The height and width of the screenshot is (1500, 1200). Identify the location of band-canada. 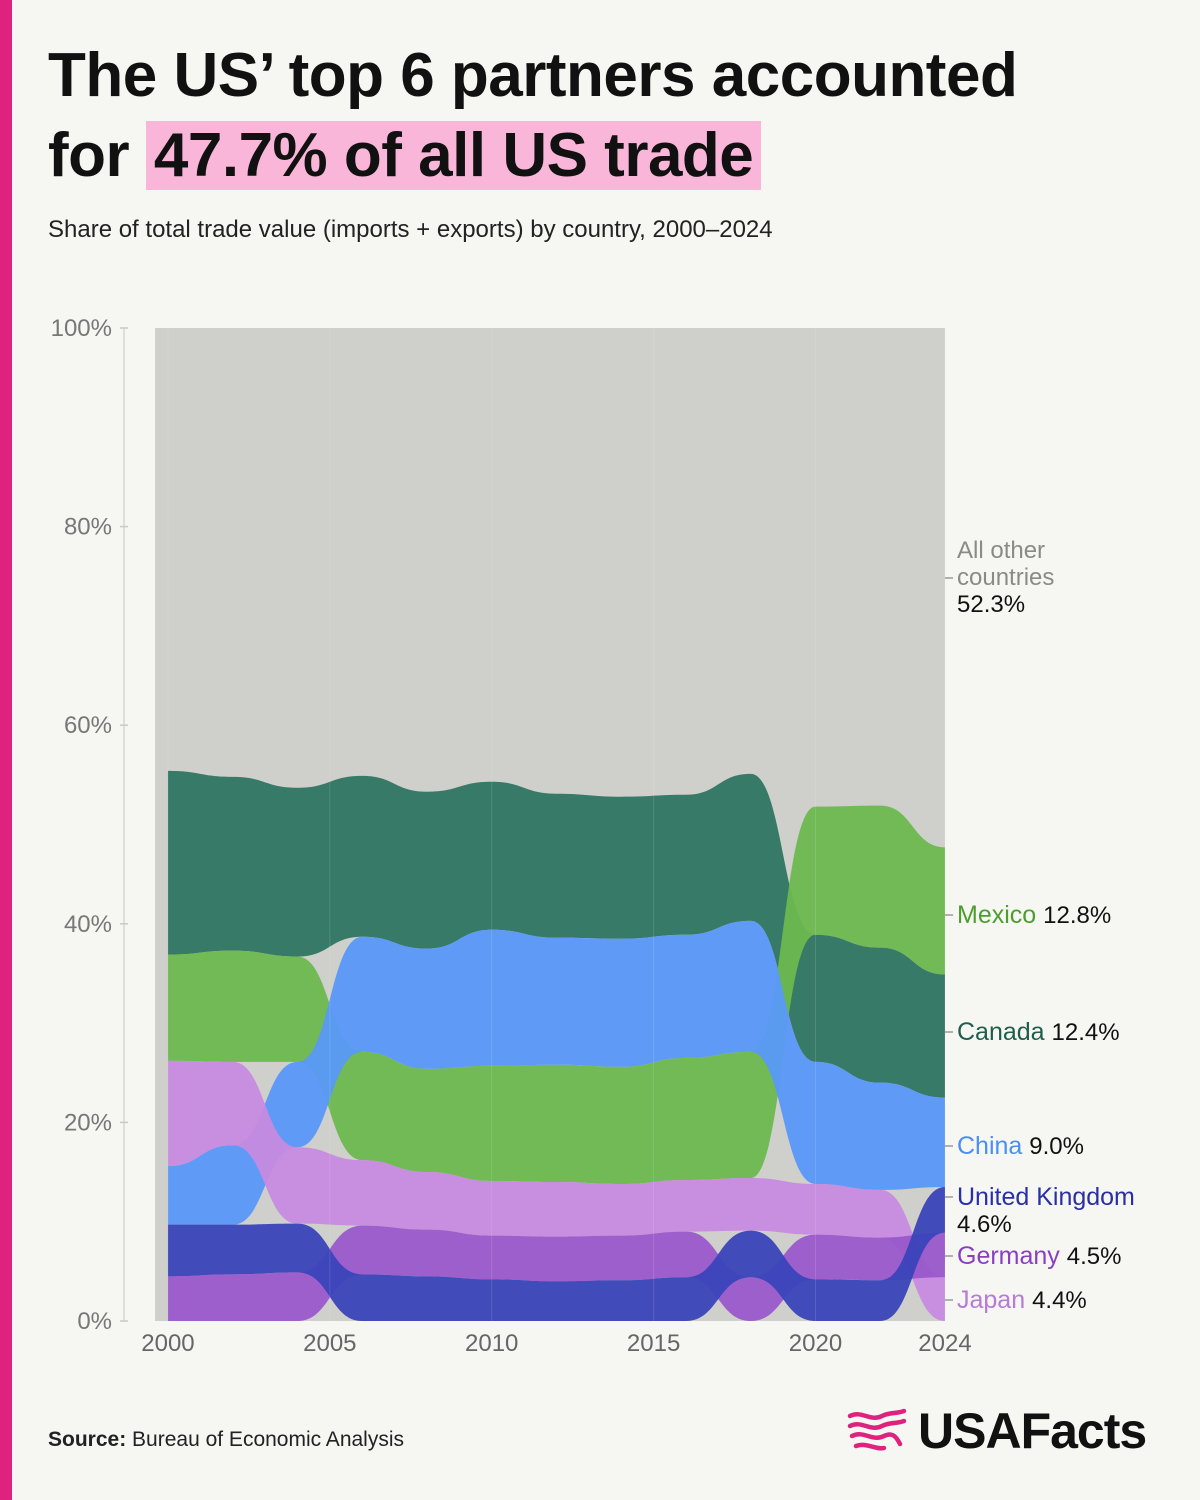
(556, 934).